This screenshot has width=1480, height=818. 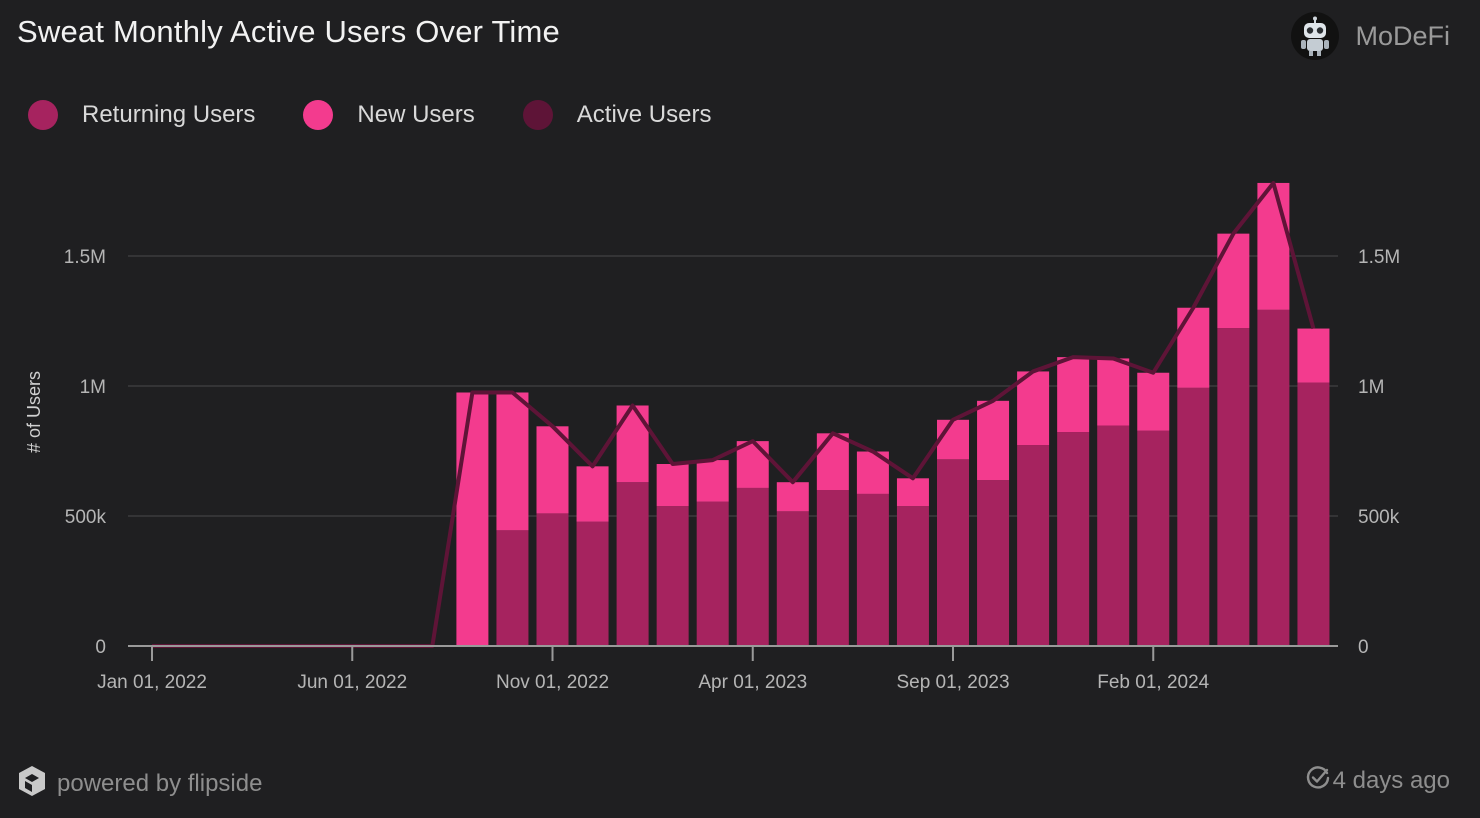 I want to click on y-tick-label-left: 1M, so click(x=93, y=387).